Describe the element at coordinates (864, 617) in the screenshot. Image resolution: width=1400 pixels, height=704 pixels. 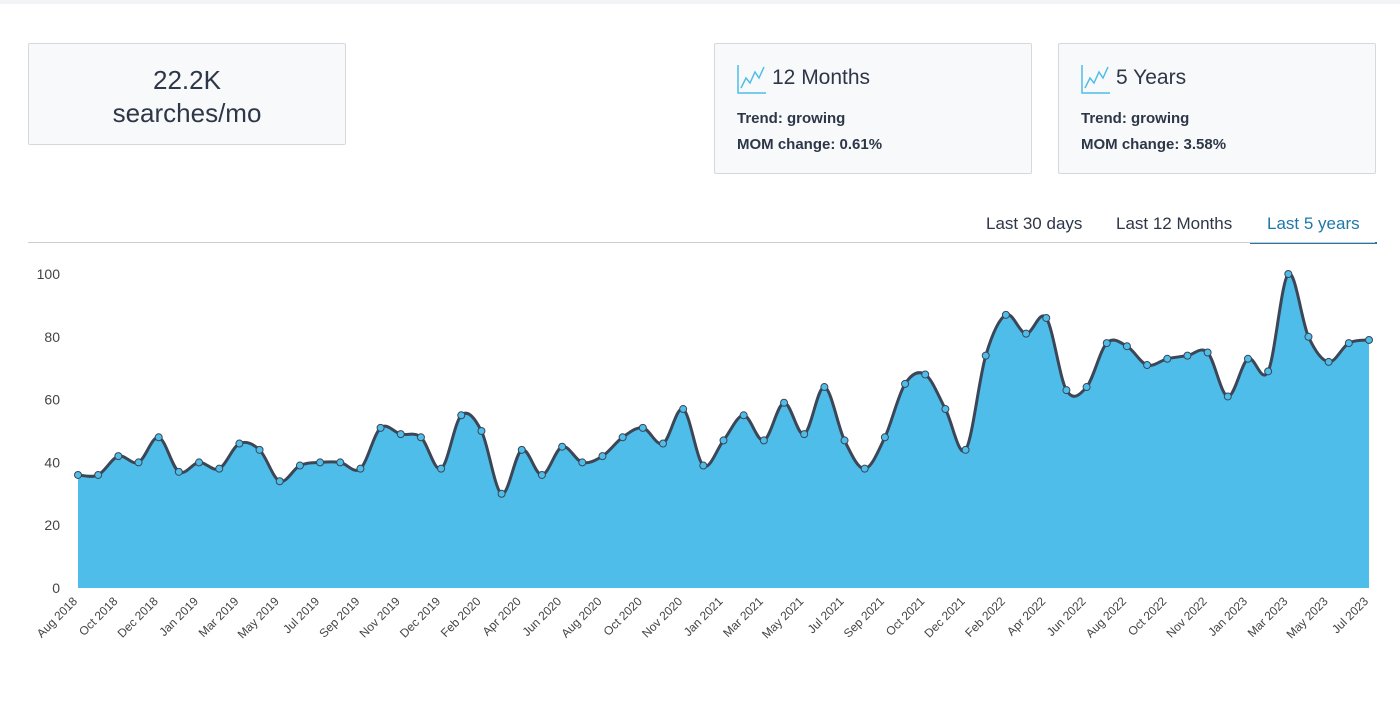
I see `x-tick-label: Sep 2021` at that location.